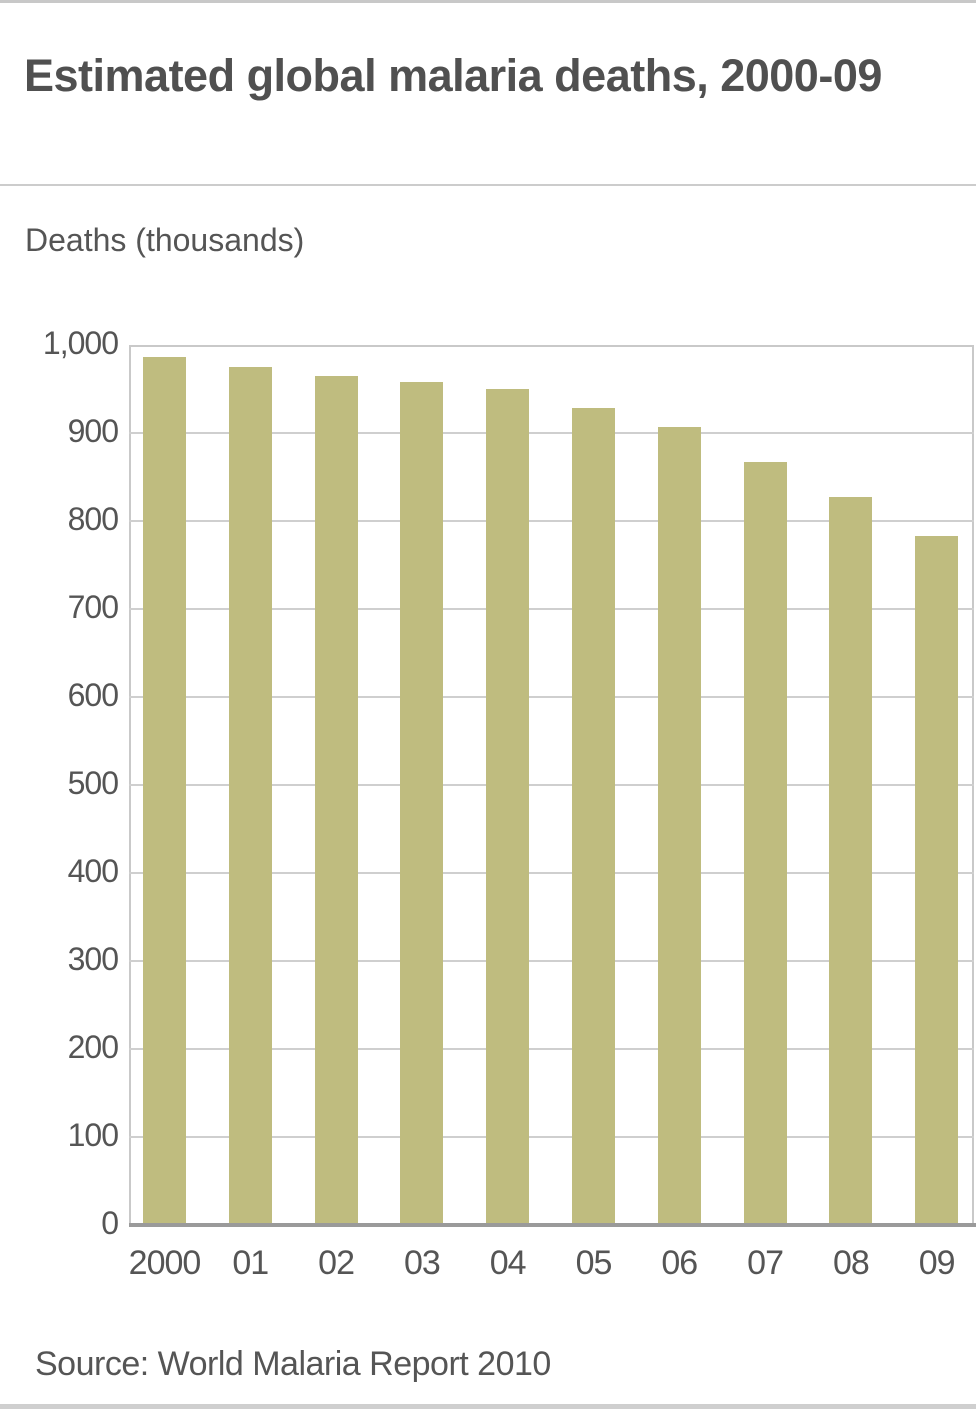 This screenshot has height=1409, width=976. I want to click on x-tick-label: 08, so click(851, 1263).